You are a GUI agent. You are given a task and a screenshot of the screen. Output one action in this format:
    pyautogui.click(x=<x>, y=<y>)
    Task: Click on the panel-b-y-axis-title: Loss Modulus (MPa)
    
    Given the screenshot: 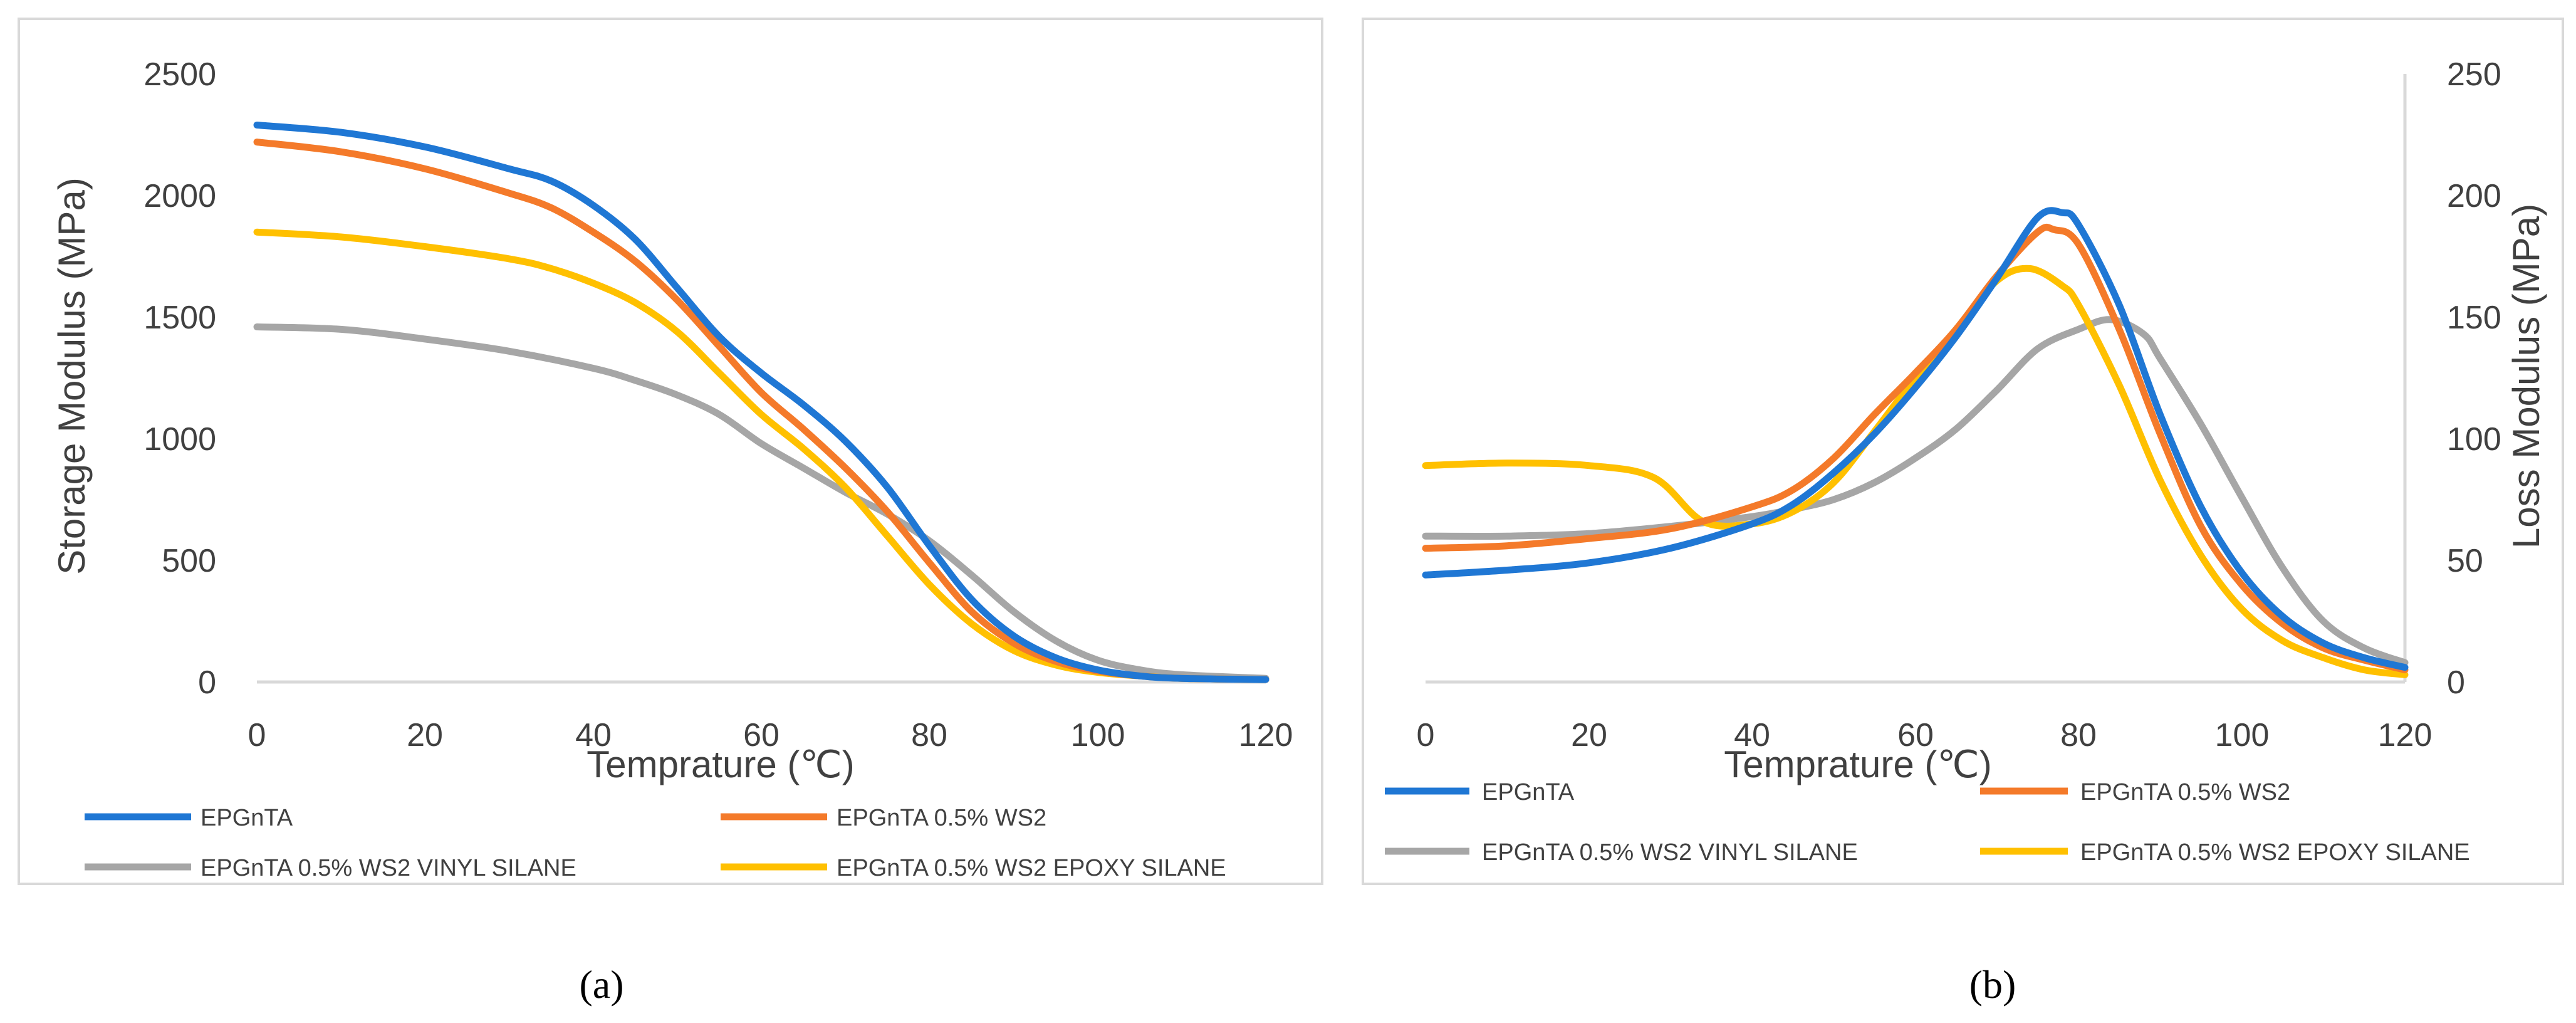 What is the action you would take?
    pyautogui.click(x=2526, y=376)
    